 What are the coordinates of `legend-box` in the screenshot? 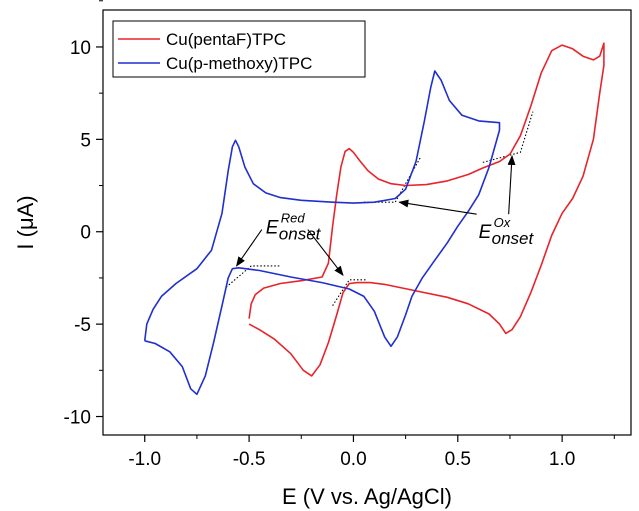 It's located at (239, 49).